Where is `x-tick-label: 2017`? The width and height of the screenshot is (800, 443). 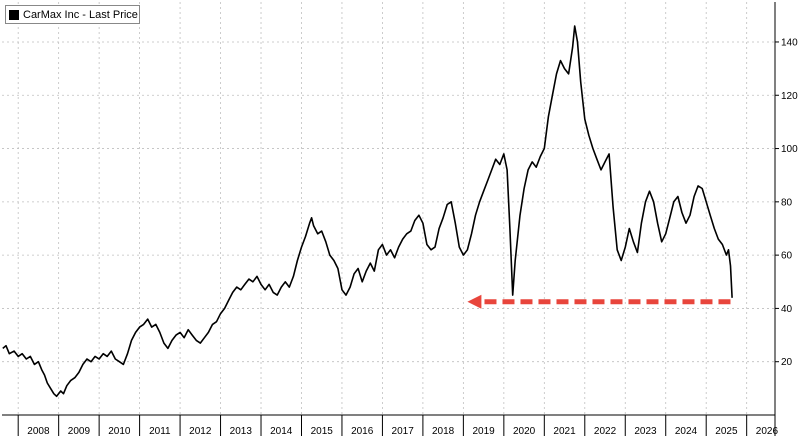 x-tick-label: 2017 is located at coordinates (403, 431).